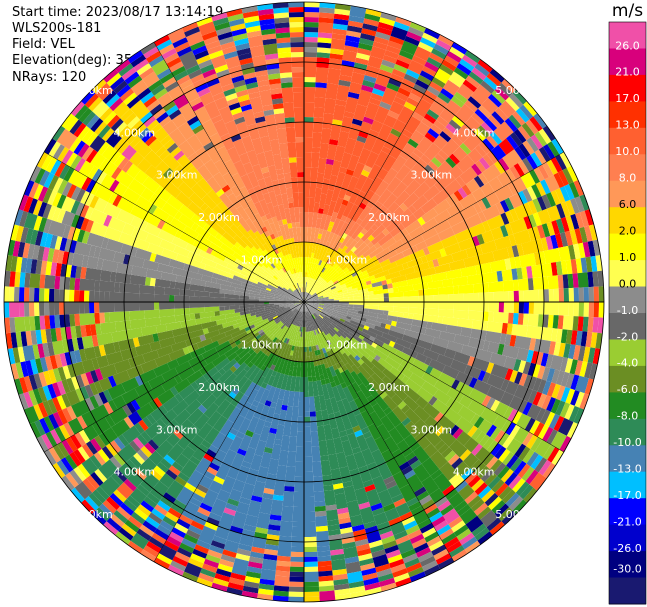  Describe the element at coordinates (135, 132) in the screenshot. I see `range-ring-label: 4.00km` at that location.